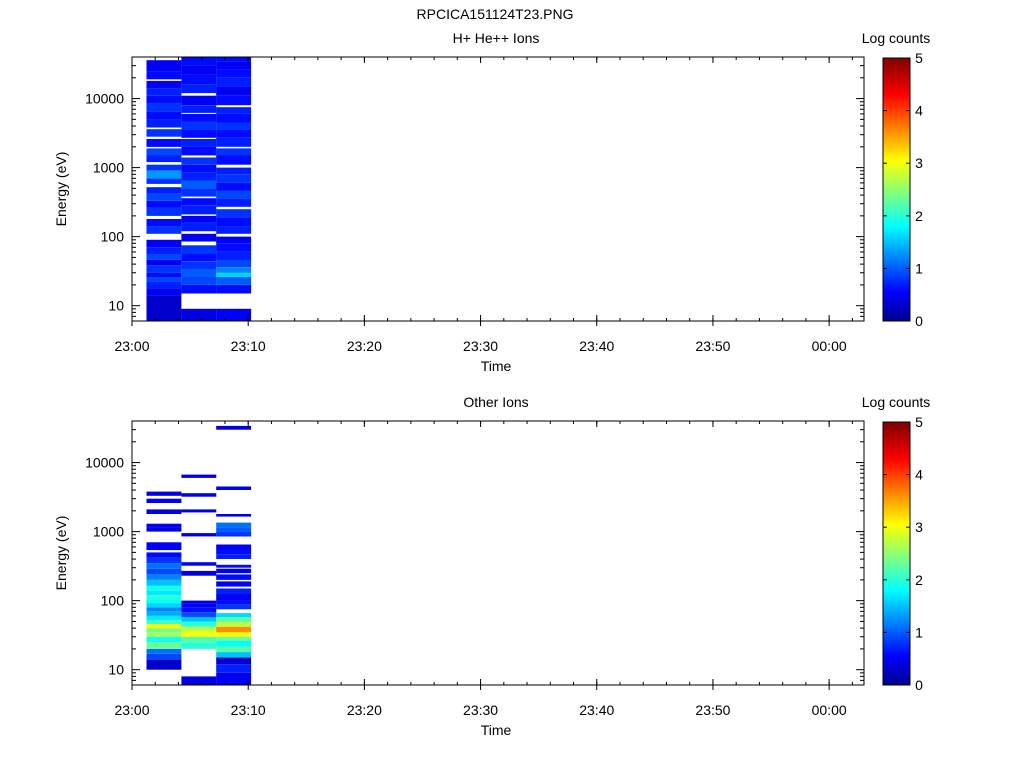  I want to click on colorbar-tick-label: 3, so click(919, 163).